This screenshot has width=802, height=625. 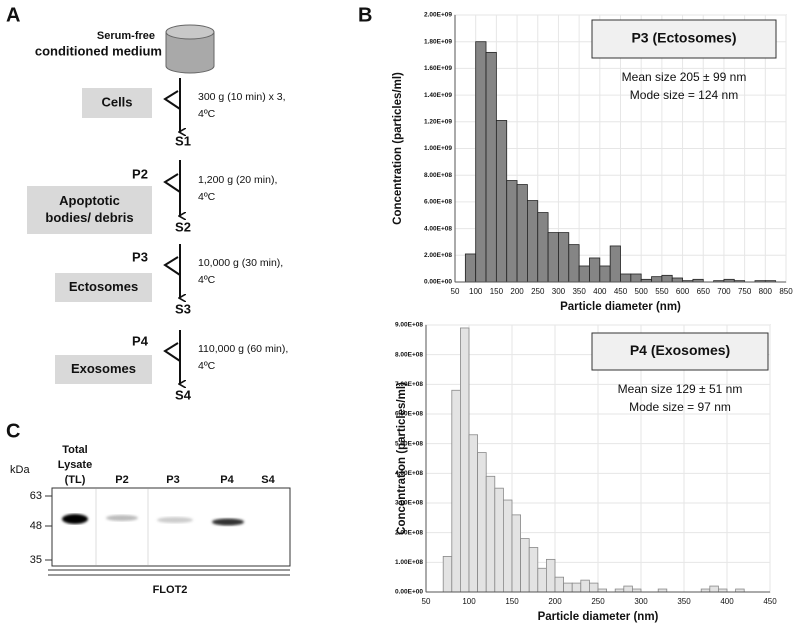 What do you see at coordinates (438, 41) in the screenshot?
I see `y-tick-label: 1.80E+09` at bounding box center [438, 41].